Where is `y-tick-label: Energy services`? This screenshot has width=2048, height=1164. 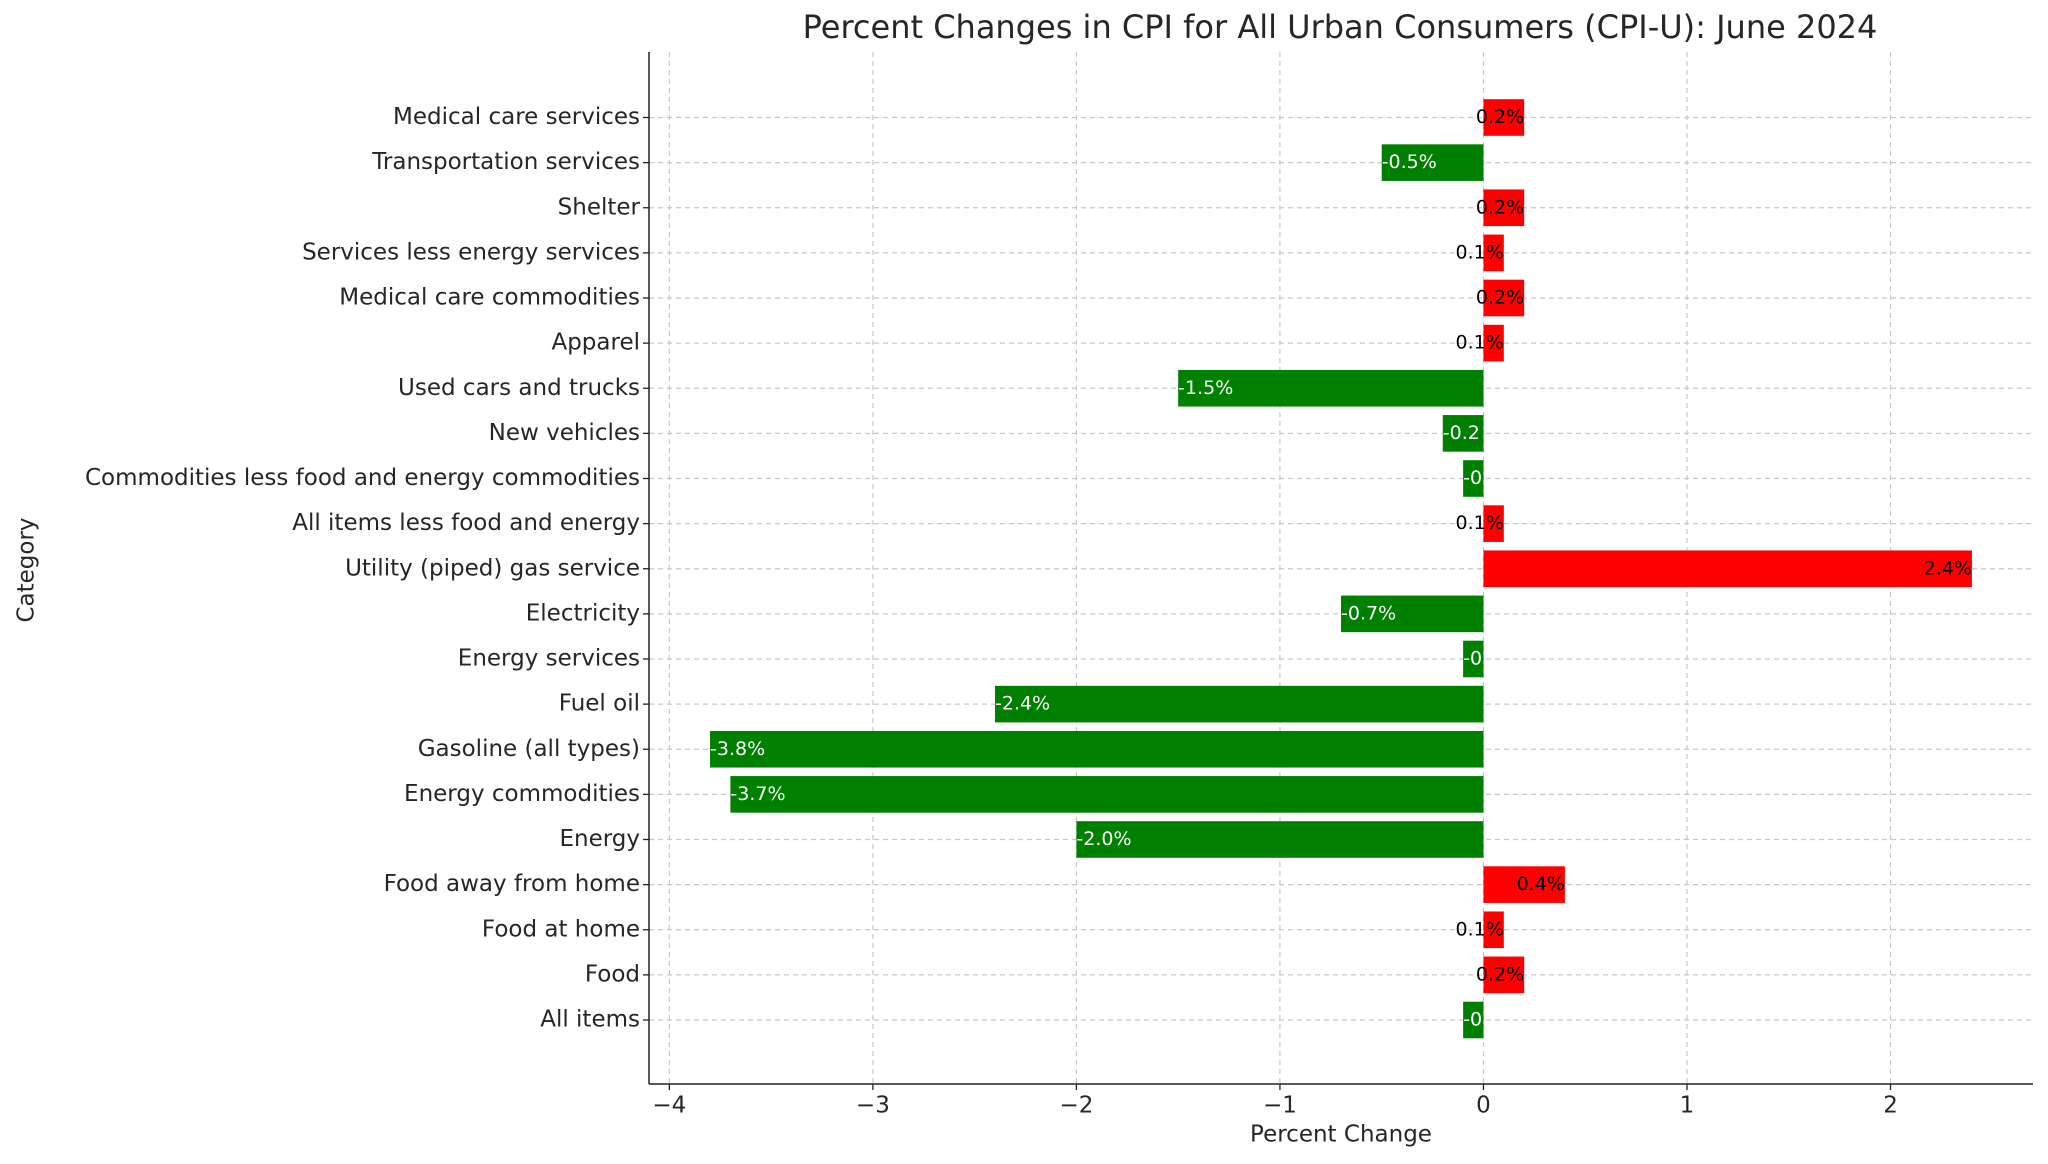
y-tick-label: Energy services is located at coordinates (549, 659).